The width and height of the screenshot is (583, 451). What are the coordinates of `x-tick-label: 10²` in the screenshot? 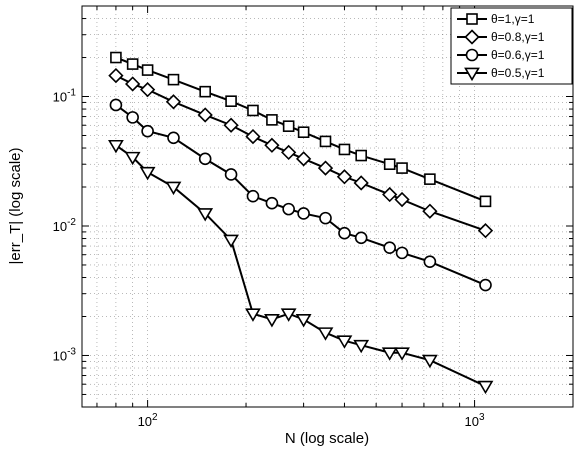 It's located at (148, 420).